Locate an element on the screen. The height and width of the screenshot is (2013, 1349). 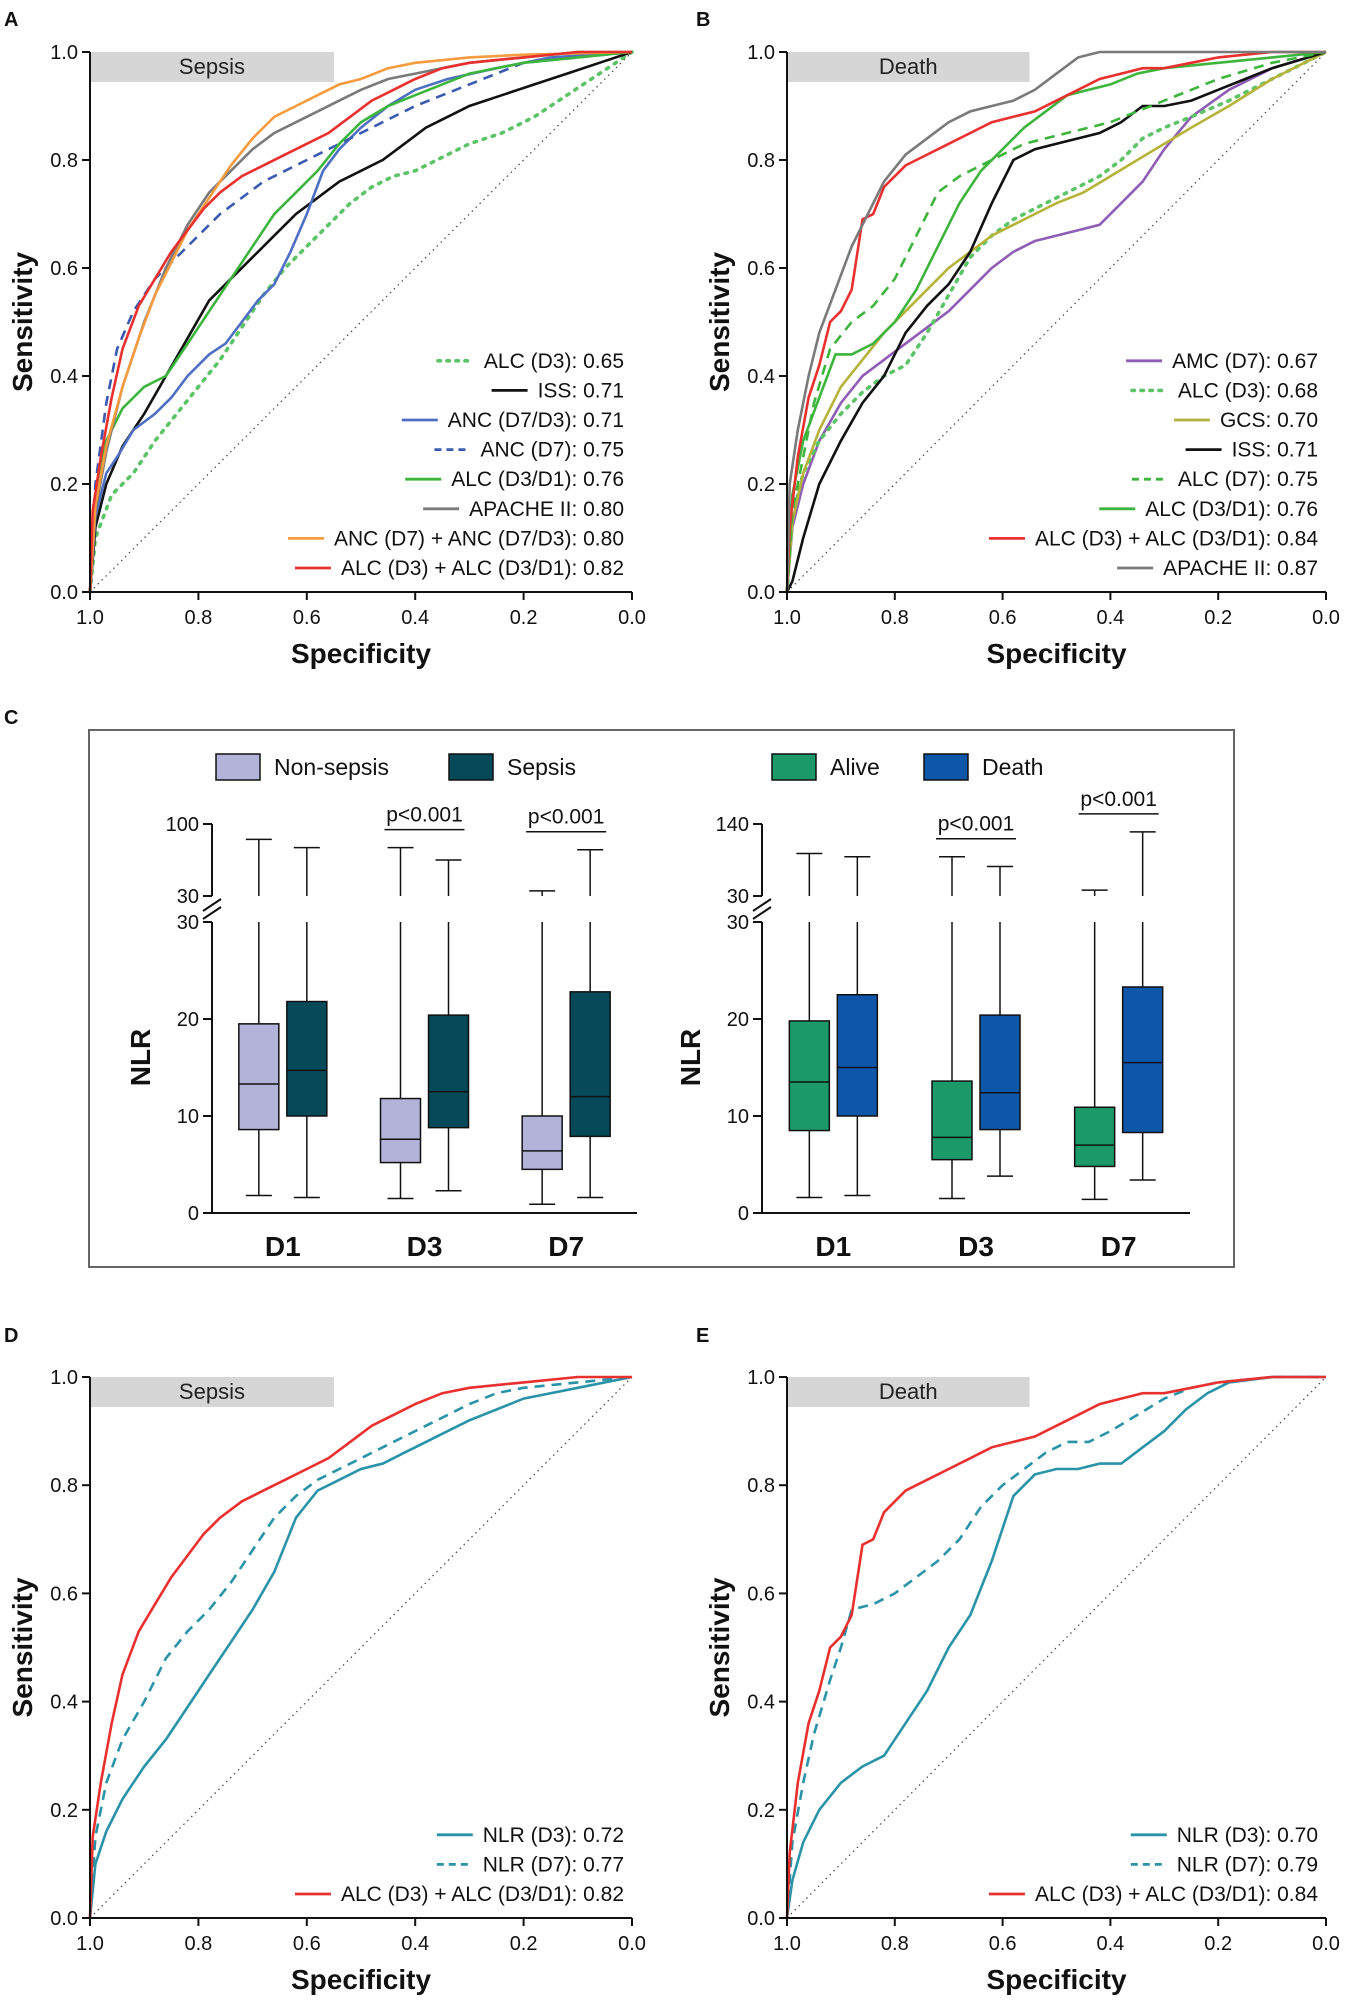
legend-label: ALC (D3) + ALC (D3/D1): 0.82 is located at coordinates (482, 1894).